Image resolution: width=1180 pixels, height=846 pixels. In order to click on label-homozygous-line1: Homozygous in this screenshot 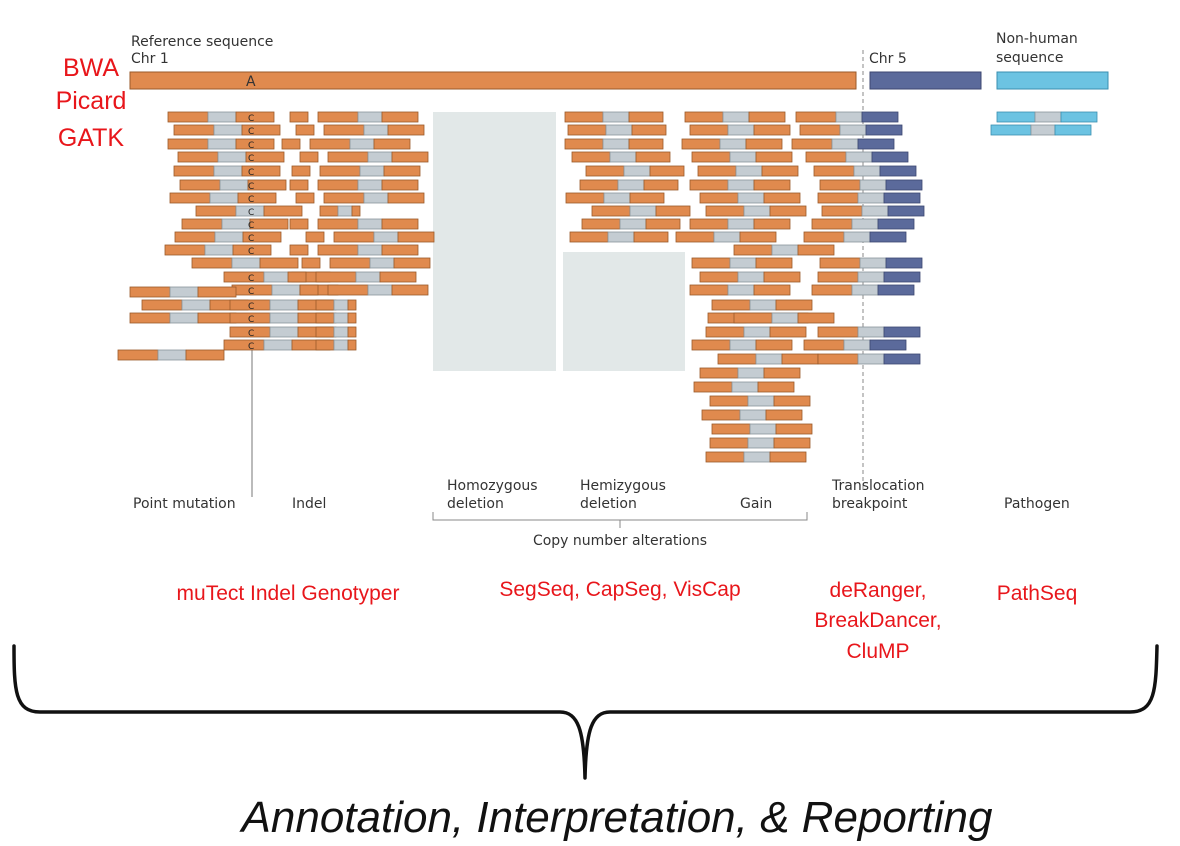, I will do `click(492, 486)`.